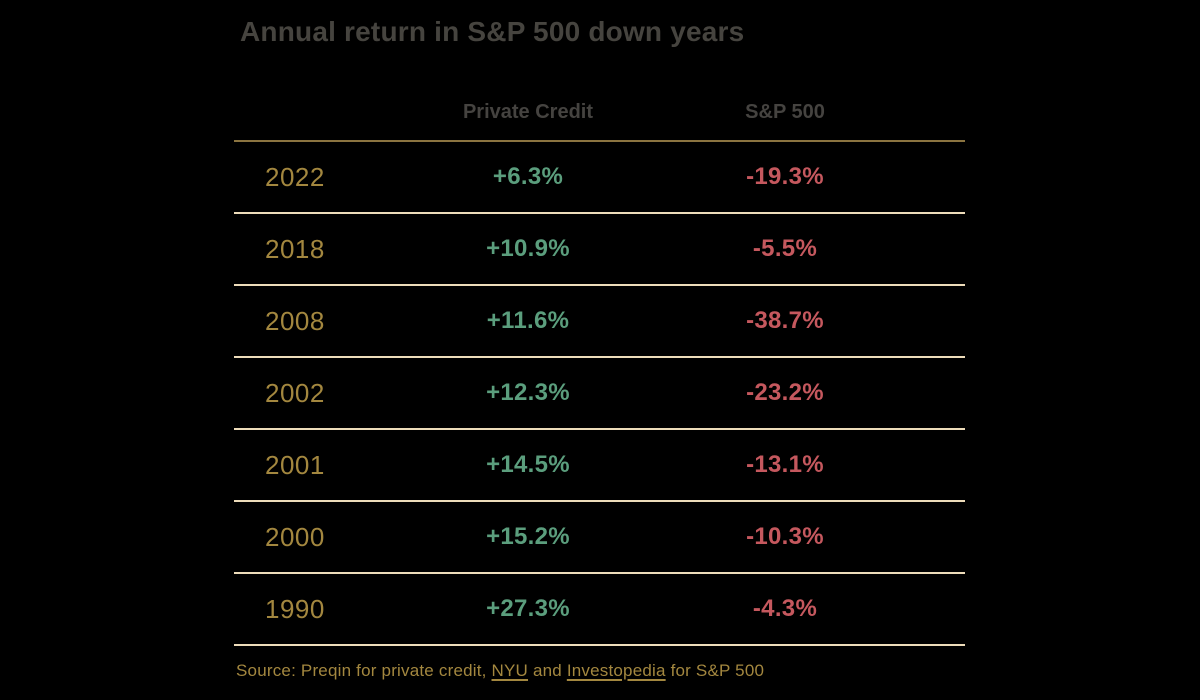  Describe the element at coordinates (785, 392) in the screenshot. I see `sp500-value: -23.2%` at that location.